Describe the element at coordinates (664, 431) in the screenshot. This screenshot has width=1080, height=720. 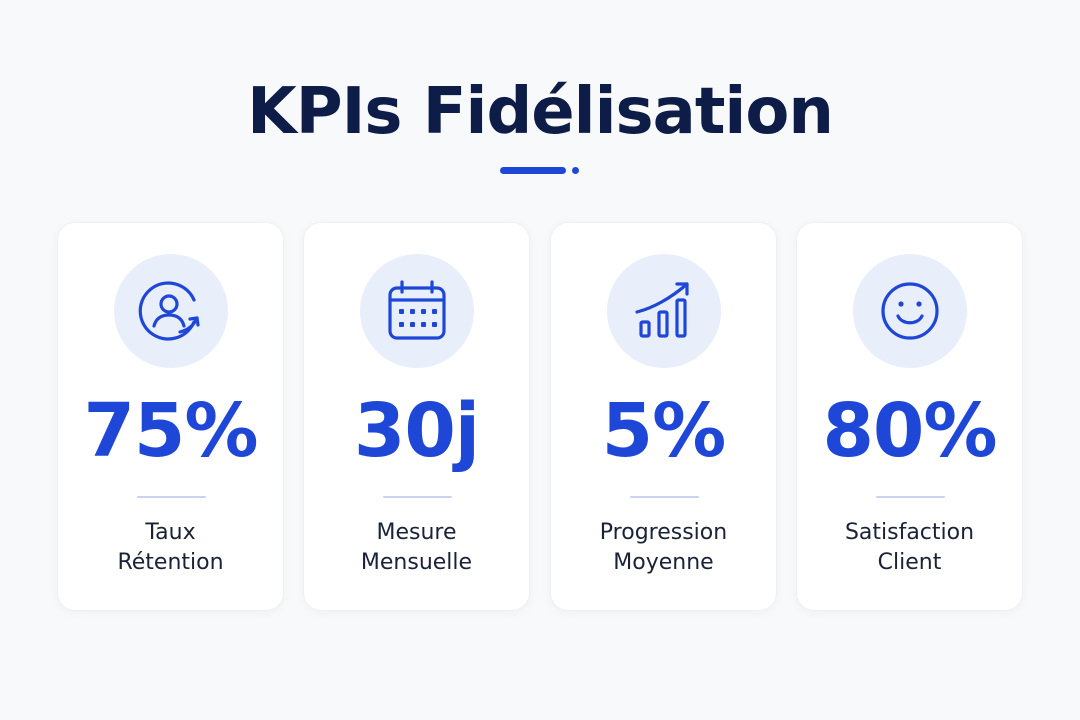
I see `kpi-value: 5%` at that location.